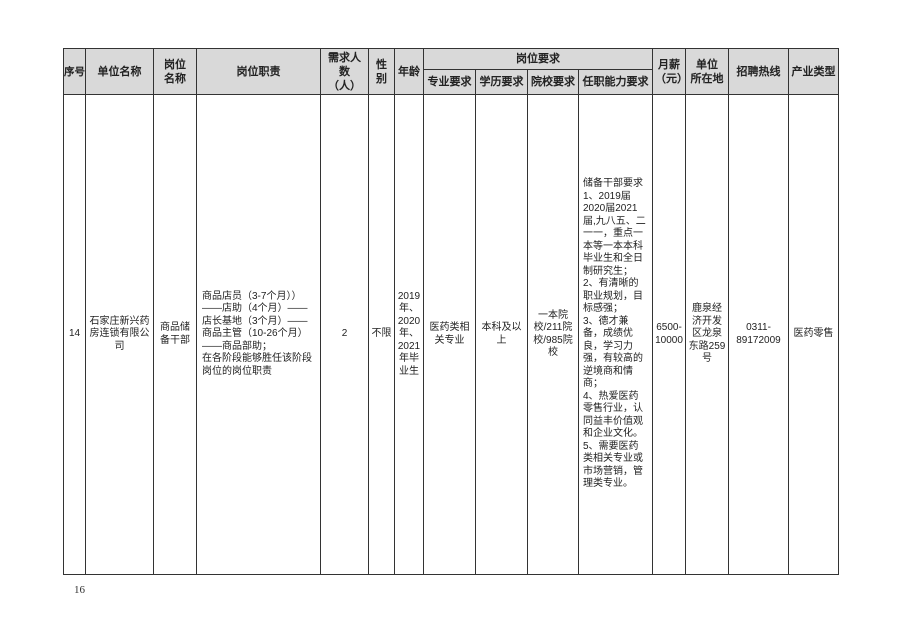  Describe the element at coordinates (670, 71) in the screenshot. I see `header-monthly-salary: 月薪 （元）` at that location.